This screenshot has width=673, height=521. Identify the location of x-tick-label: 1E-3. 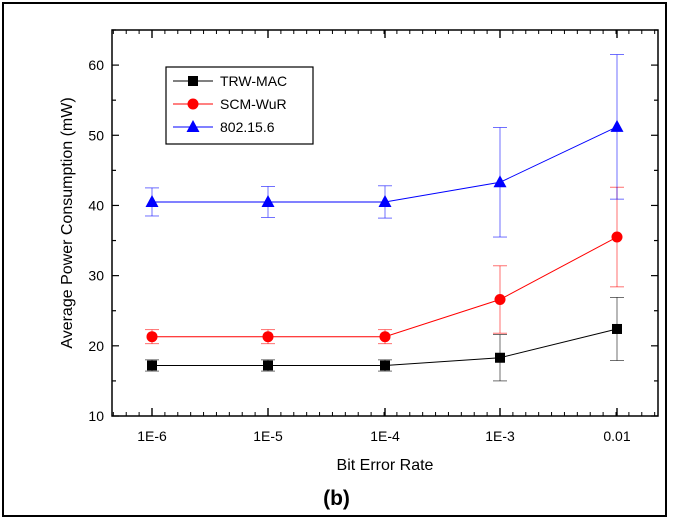
(500, 436).